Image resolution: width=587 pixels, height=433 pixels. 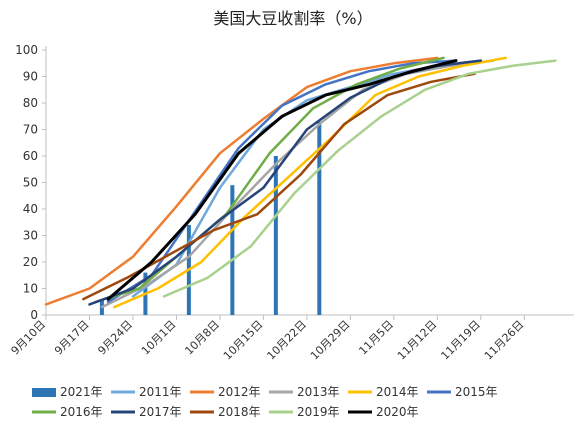 What do you see at coordinates (292, 18) in the screenshot?
I see `chart-title: 美国大豆收割率（%）` at bounding box center [292, 18].